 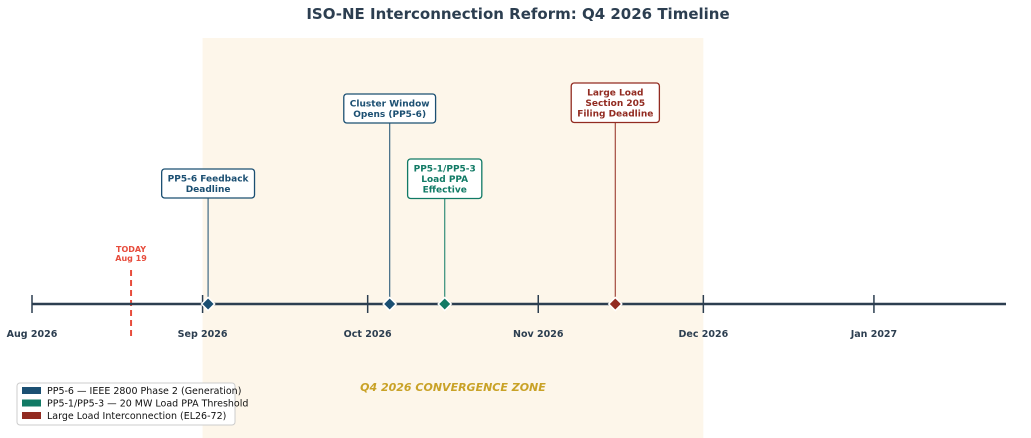 I want to click on event-label-line: Load PPA, so click(x=444, y=180).